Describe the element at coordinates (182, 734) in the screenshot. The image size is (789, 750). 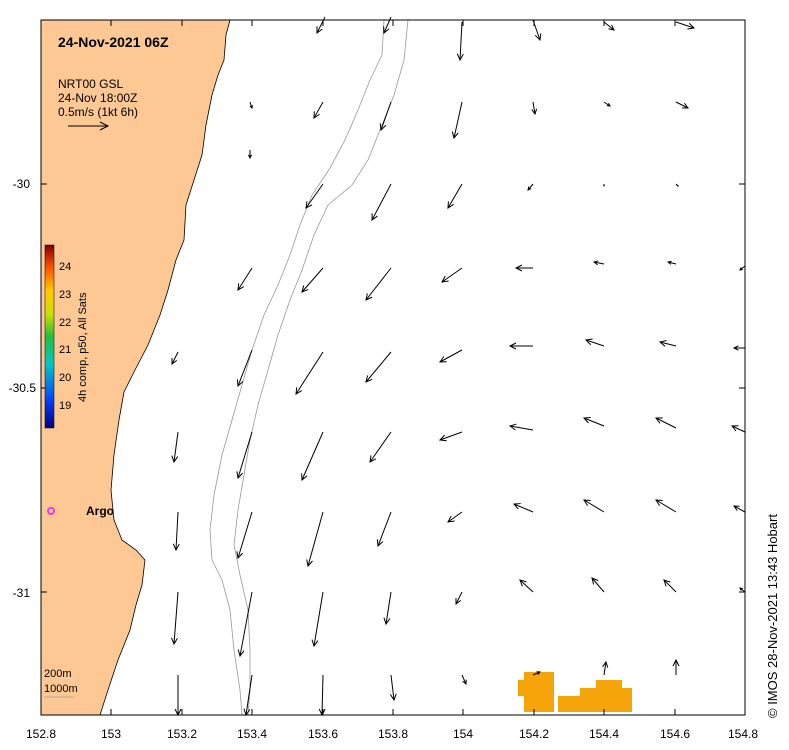
I see `lon-tick: 153.2` at that location.